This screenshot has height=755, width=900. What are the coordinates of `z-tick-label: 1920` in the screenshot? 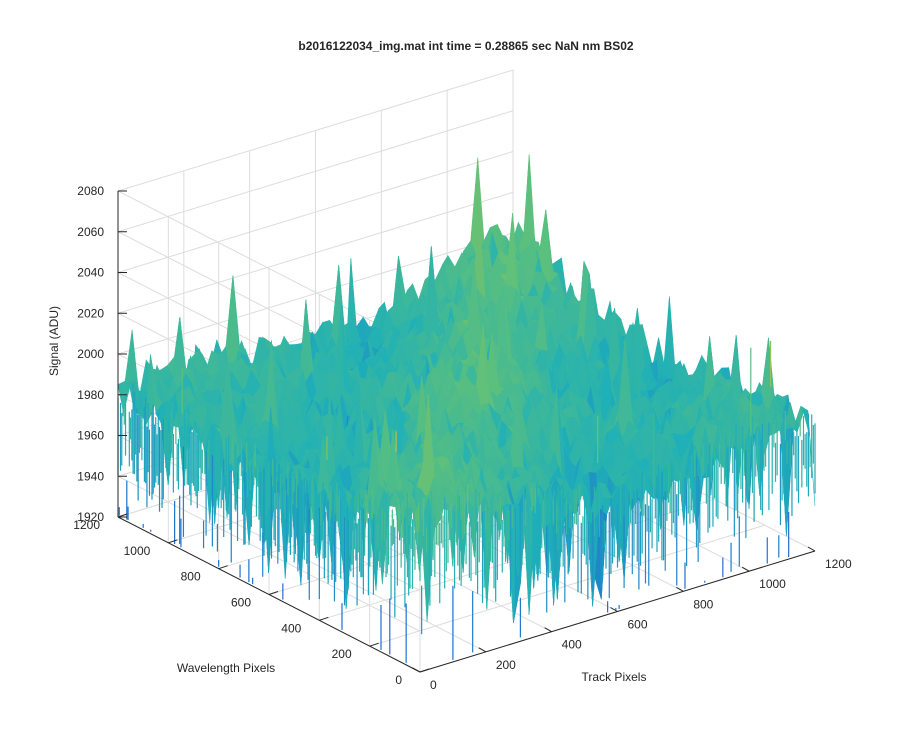 It's located at (90, 517).